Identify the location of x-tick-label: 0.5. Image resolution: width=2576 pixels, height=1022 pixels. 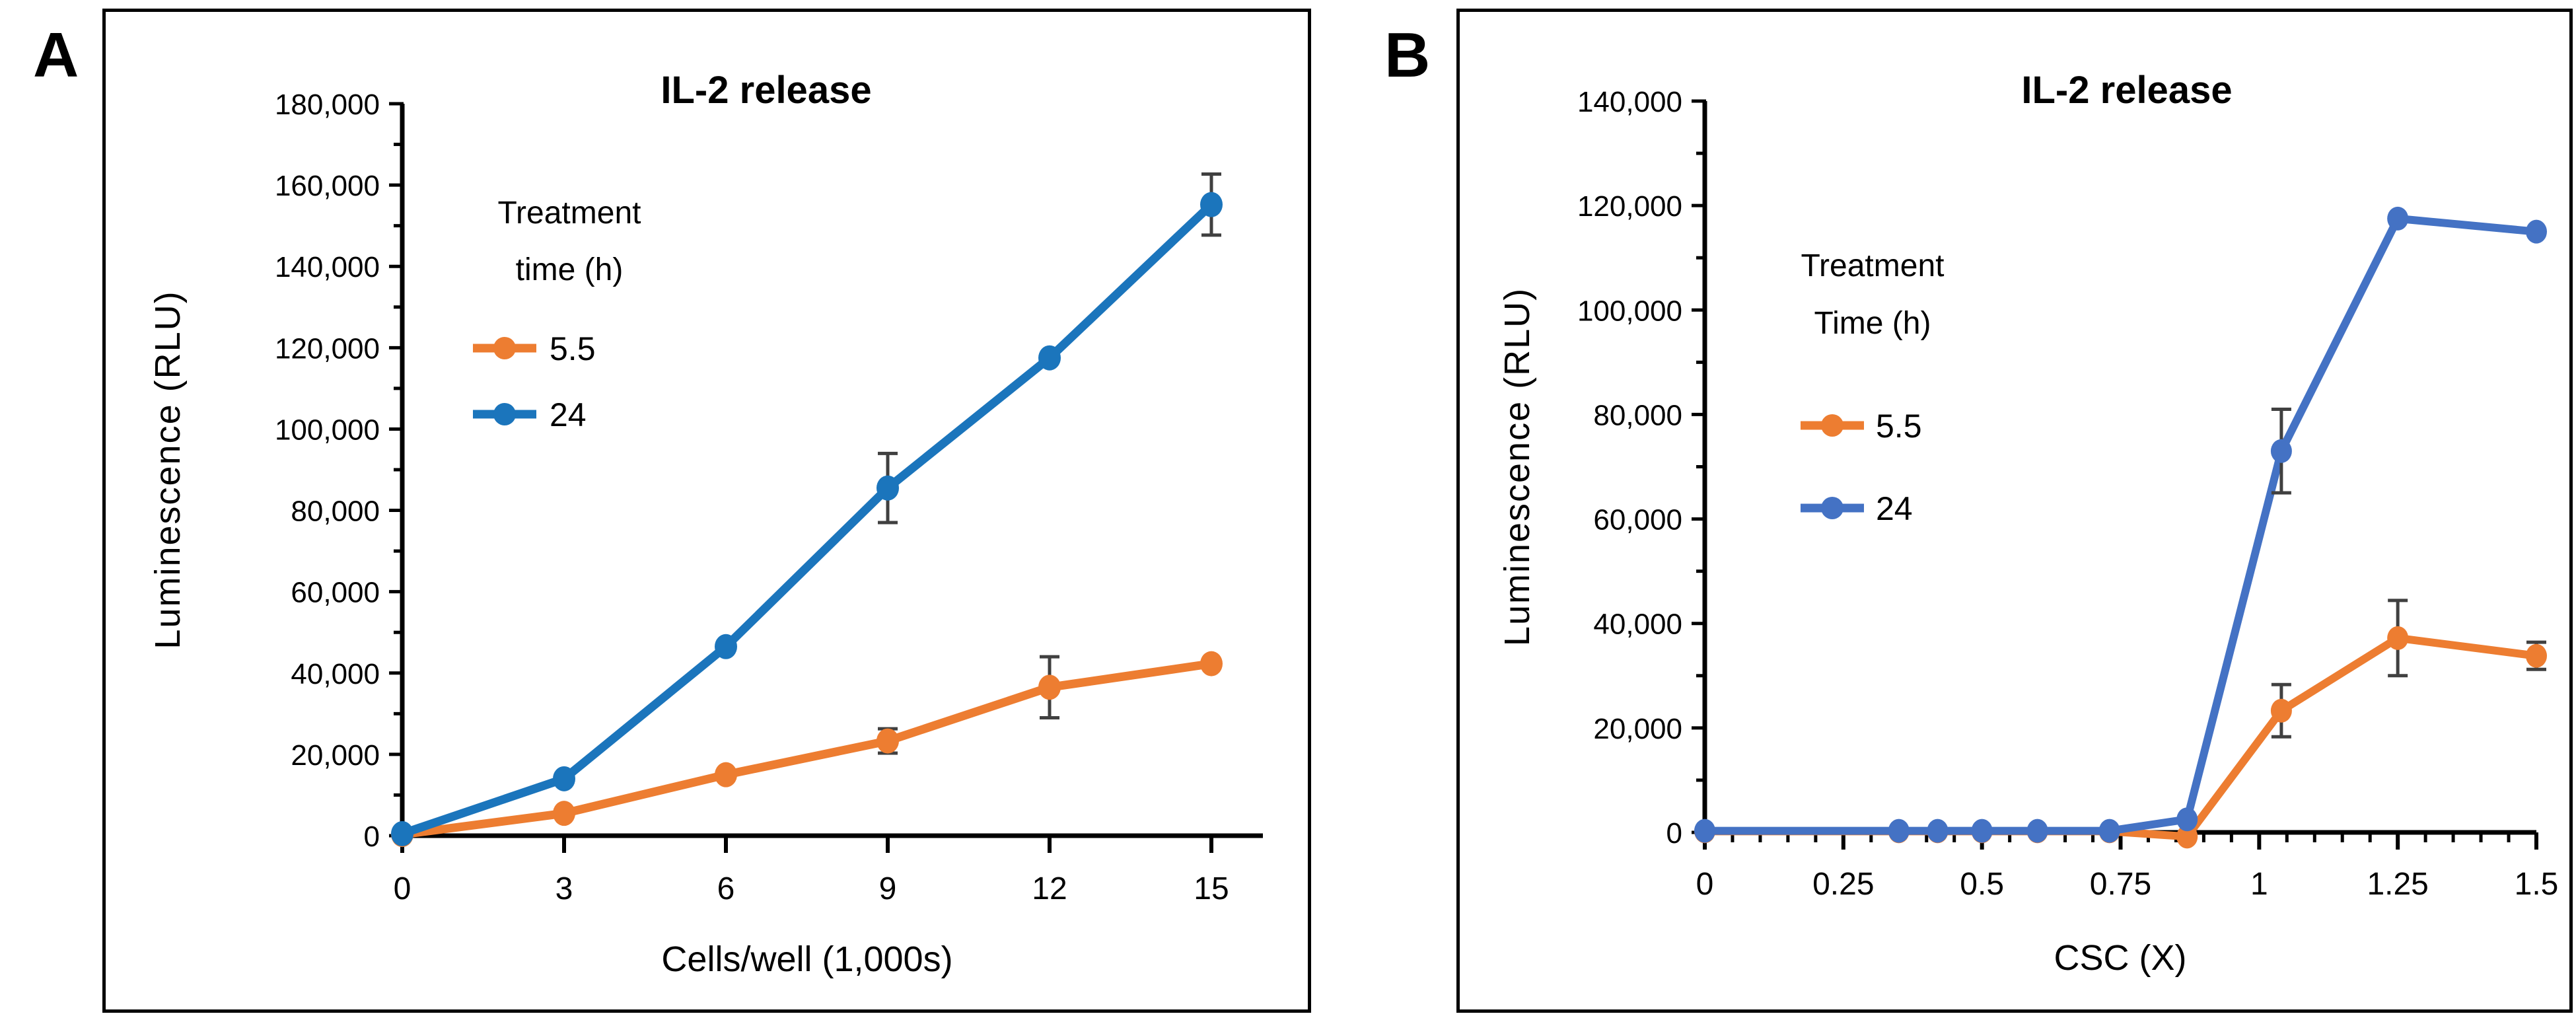
(1982, 885).